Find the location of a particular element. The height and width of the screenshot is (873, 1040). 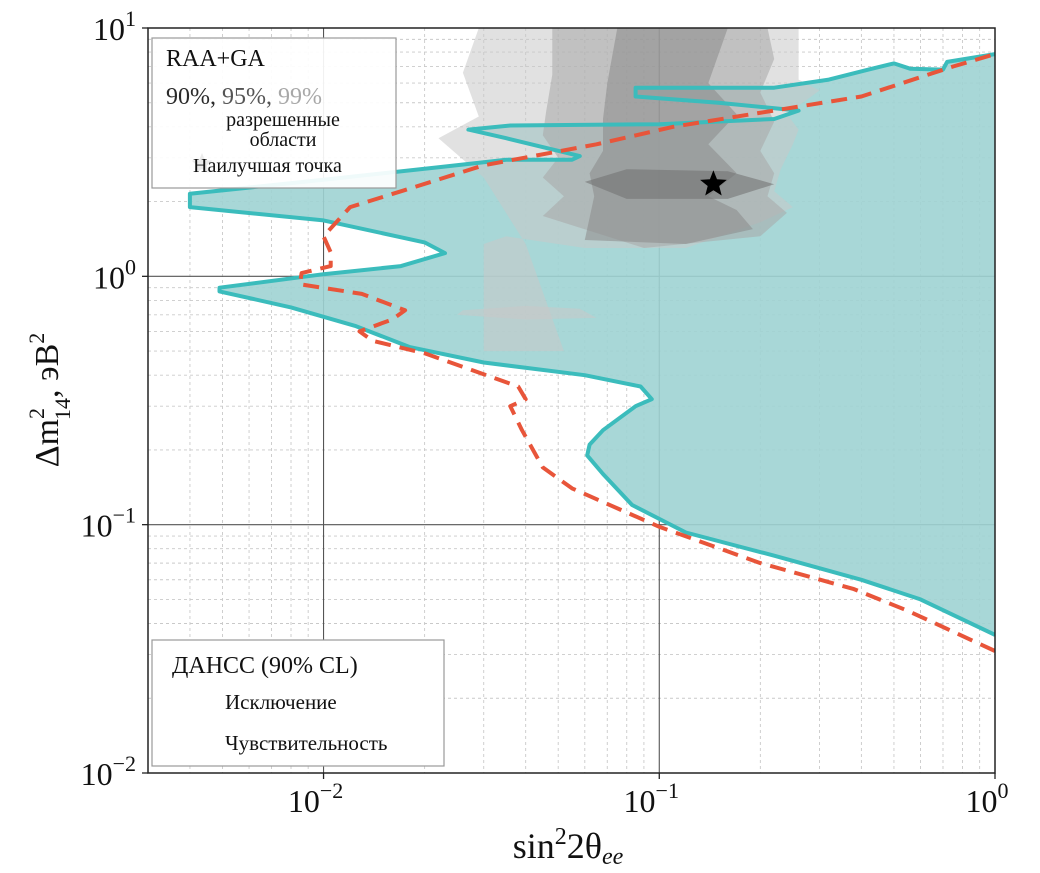

x-tick-exp: 0 is located at coordinates (1003, 790).